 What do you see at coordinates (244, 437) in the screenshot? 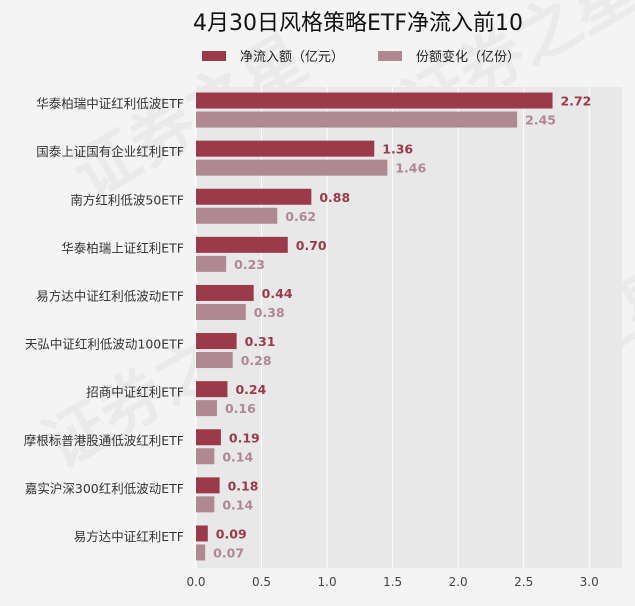
I see `data-label: 0.19` at bounding box center [244, 437].